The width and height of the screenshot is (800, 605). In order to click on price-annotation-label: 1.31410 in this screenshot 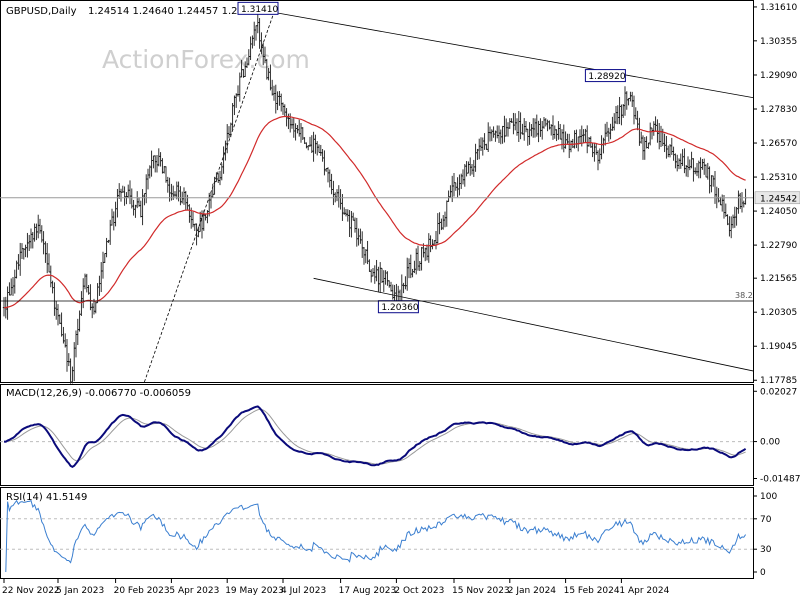, I will do `click(259, 10)`.